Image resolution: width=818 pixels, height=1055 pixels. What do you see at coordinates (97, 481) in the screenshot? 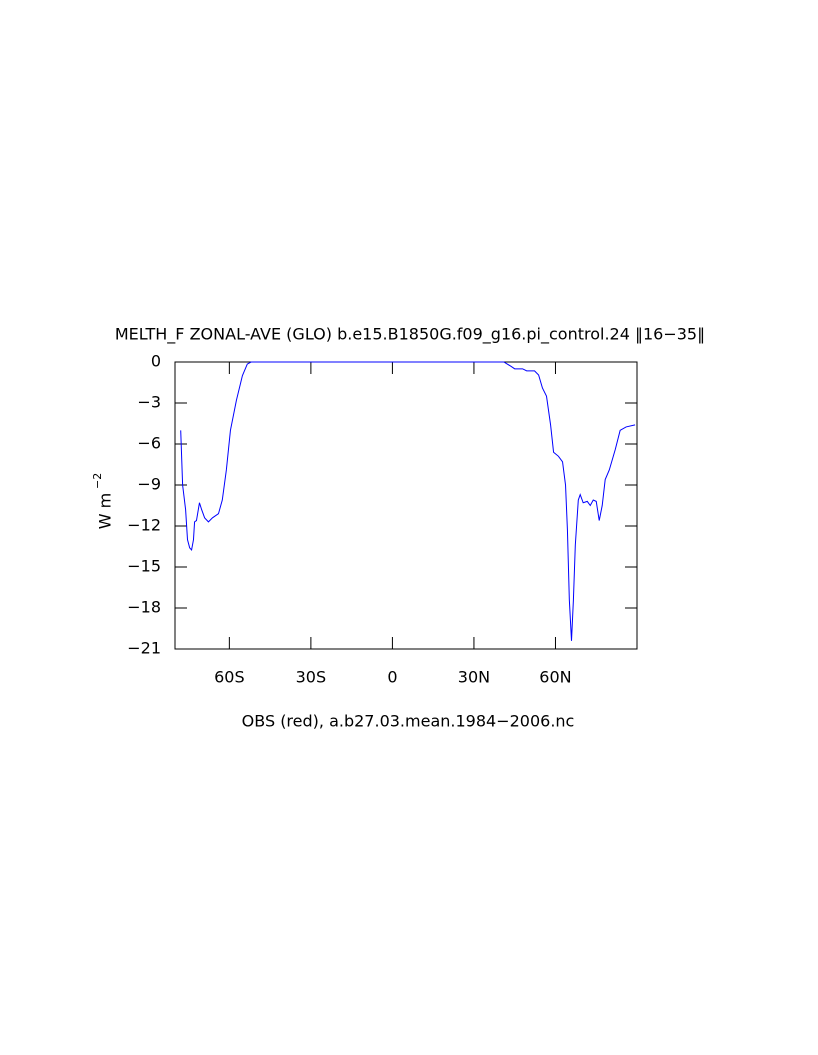
I see `y-axis-label-exponent: −2` at bounding box center [97, 481].